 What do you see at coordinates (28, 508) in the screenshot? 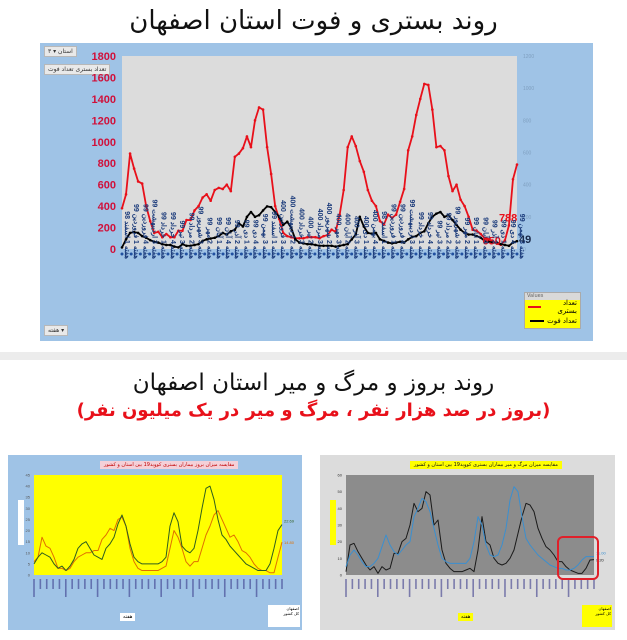
I see `svg-text: 30` at bounding box center [28, 508].